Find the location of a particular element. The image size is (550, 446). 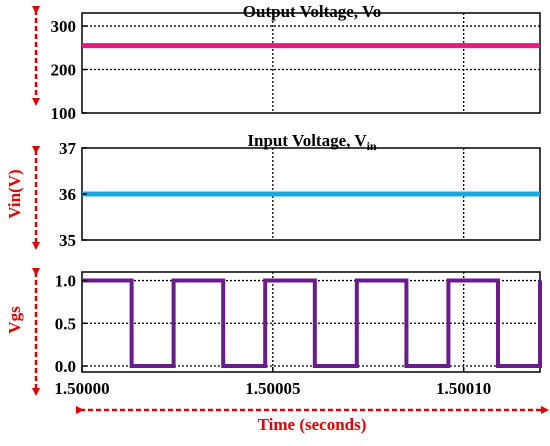

title-main: Input Voltage, V is located at coordinates (307, 140).